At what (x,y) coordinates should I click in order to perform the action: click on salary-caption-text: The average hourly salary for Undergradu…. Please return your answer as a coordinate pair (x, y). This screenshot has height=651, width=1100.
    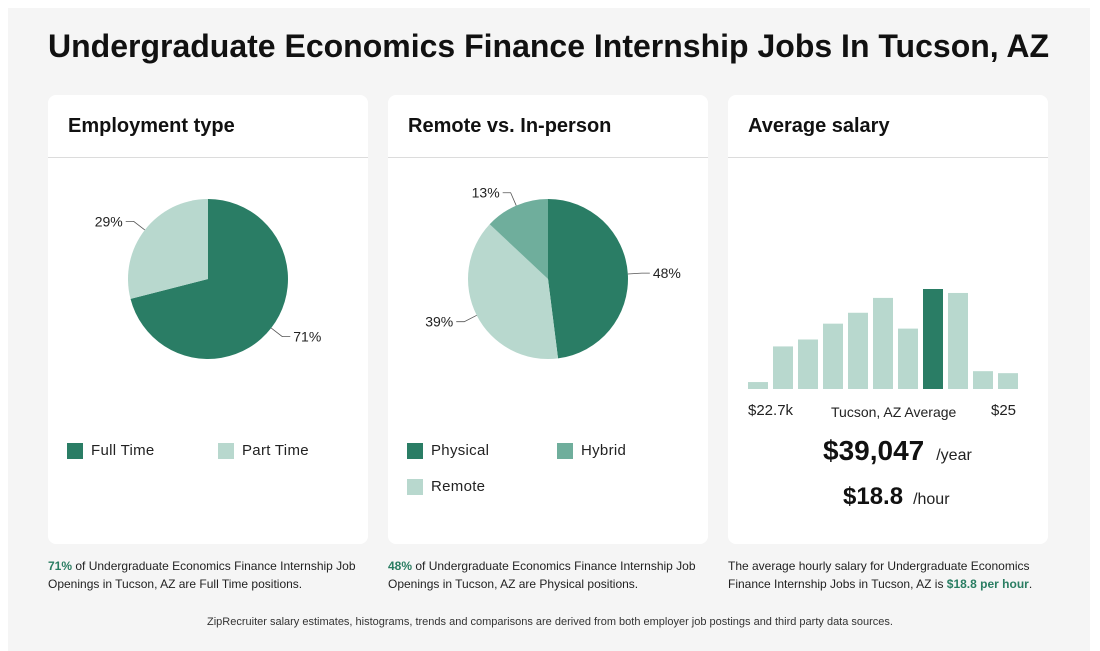
    Looking at the image, I should click on (879, 575).